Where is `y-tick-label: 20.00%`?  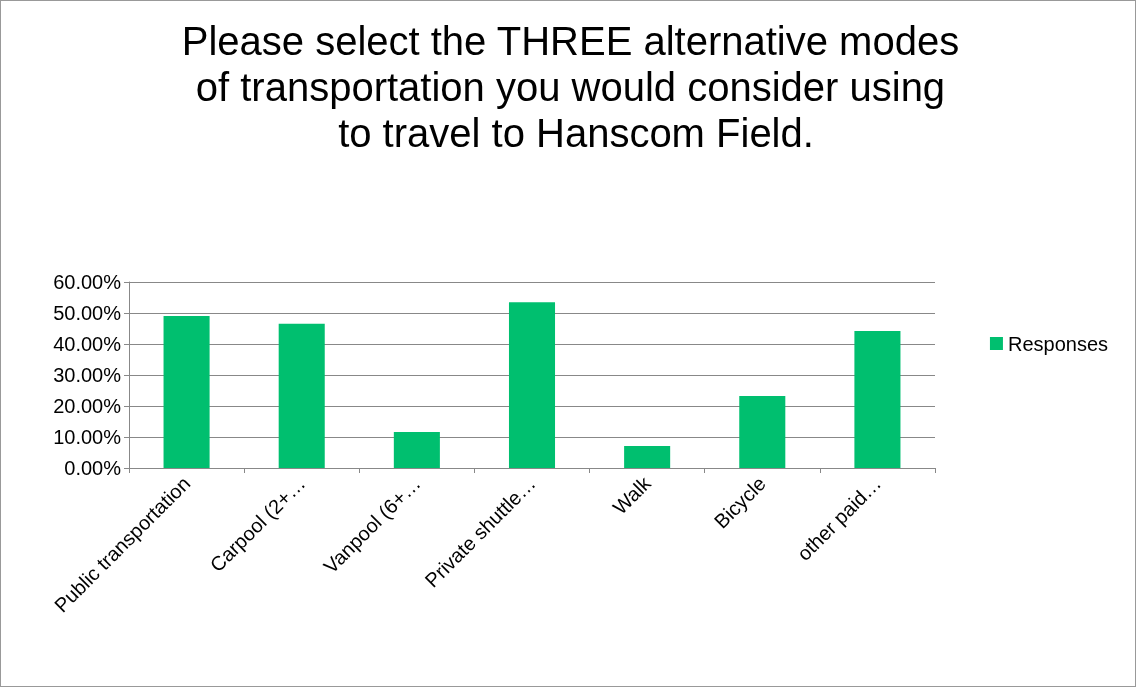
y-tick-label: 20.00% is located at coordinates (87, 406).